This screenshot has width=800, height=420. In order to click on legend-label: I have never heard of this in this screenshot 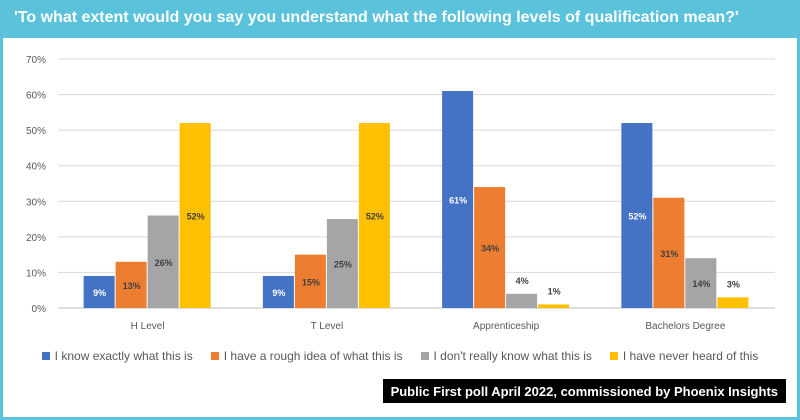, I will do `click(690, 356)`.